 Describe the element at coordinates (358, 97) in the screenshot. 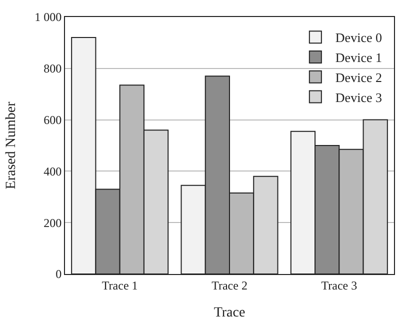

I see `legend-label: Device 3` at that location.